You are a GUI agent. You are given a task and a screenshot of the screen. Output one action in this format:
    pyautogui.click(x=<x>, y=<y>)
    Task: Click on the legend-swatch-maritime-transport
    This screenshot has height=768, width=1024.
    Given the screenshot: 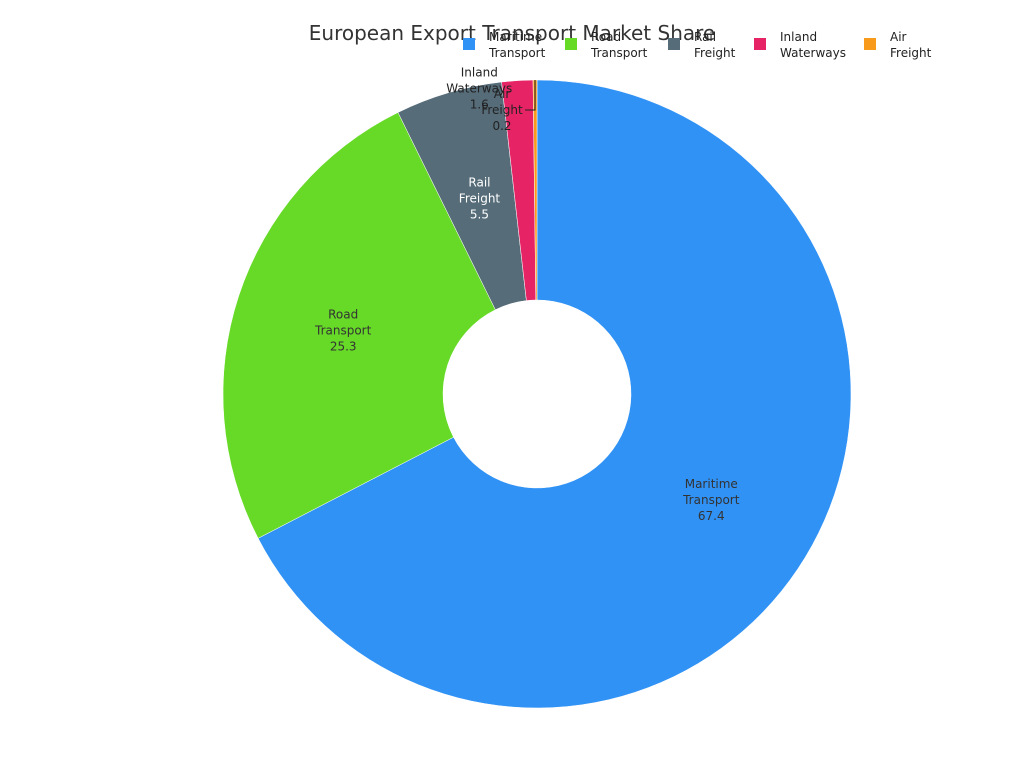 What is the action you would take?
    pyautogui.click(x=469, y=44)
    